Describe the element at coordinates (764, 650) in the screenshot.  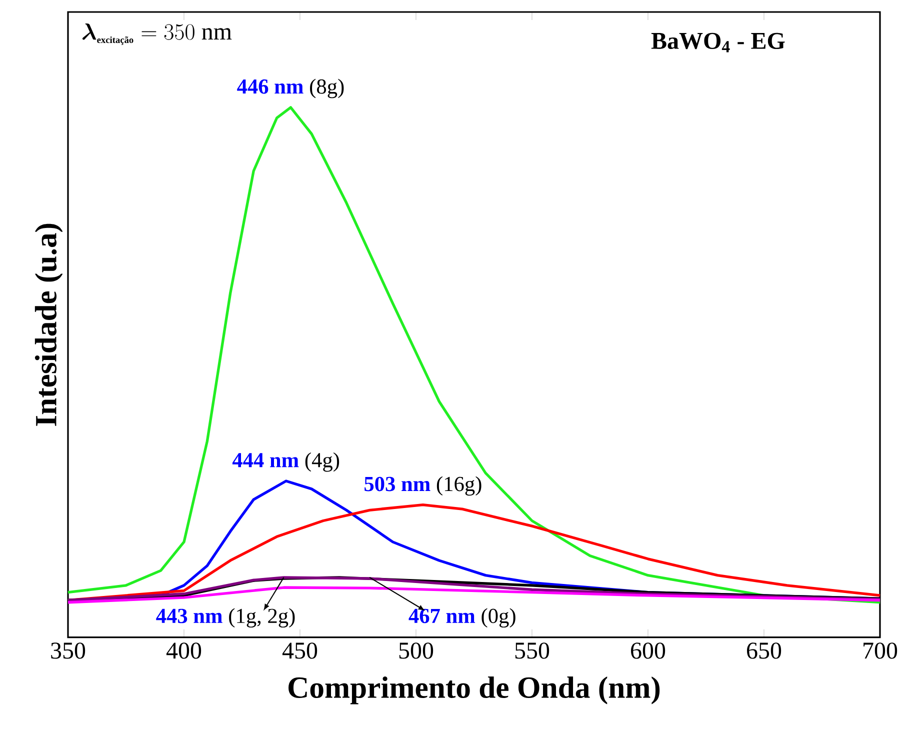
I see `x-tick-label: 650` at that location.